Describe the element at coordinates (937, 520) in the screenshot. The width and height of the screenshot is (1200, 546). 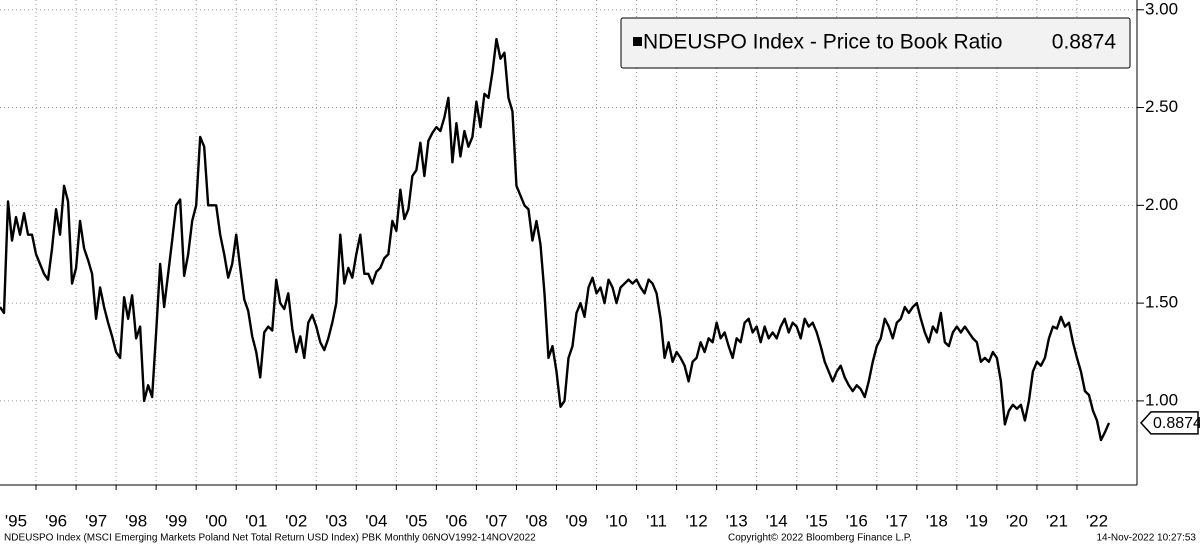
I see `x-tick-label: '18` at that location.